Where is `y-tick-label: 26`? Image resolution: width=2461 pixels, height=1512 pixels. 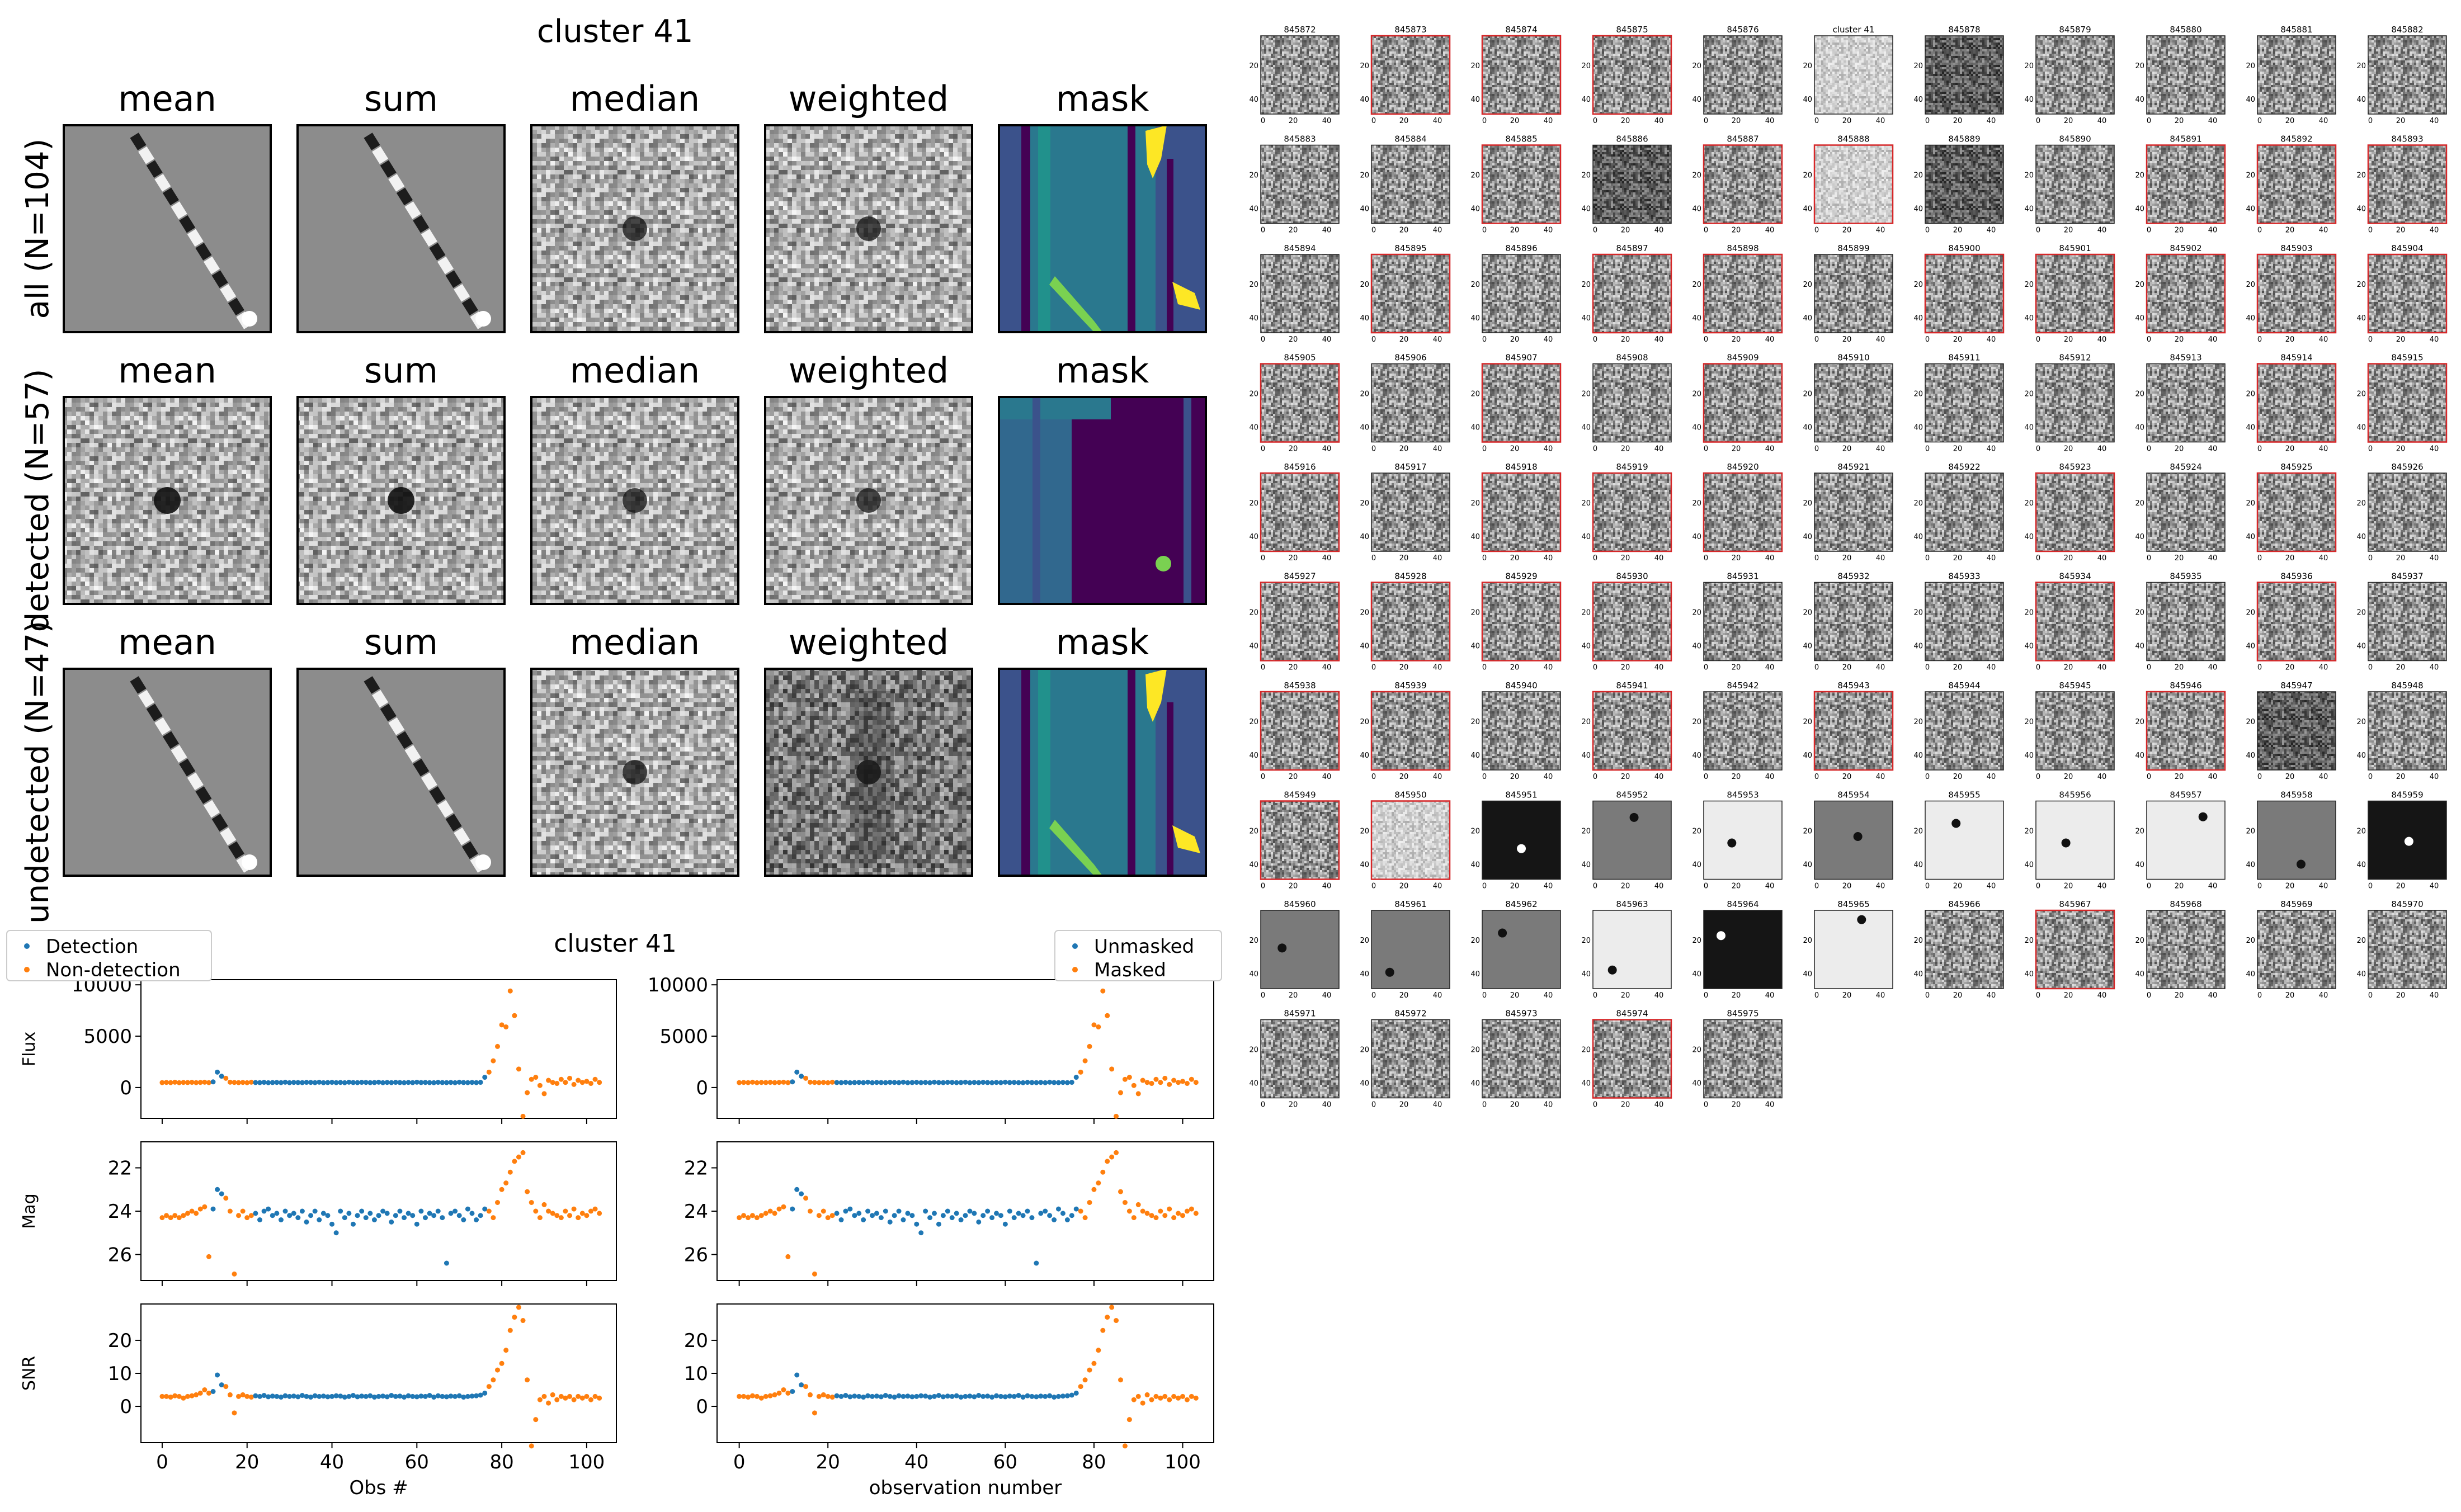
y-tick-label: 26 is located at coordinates (696, 1255).